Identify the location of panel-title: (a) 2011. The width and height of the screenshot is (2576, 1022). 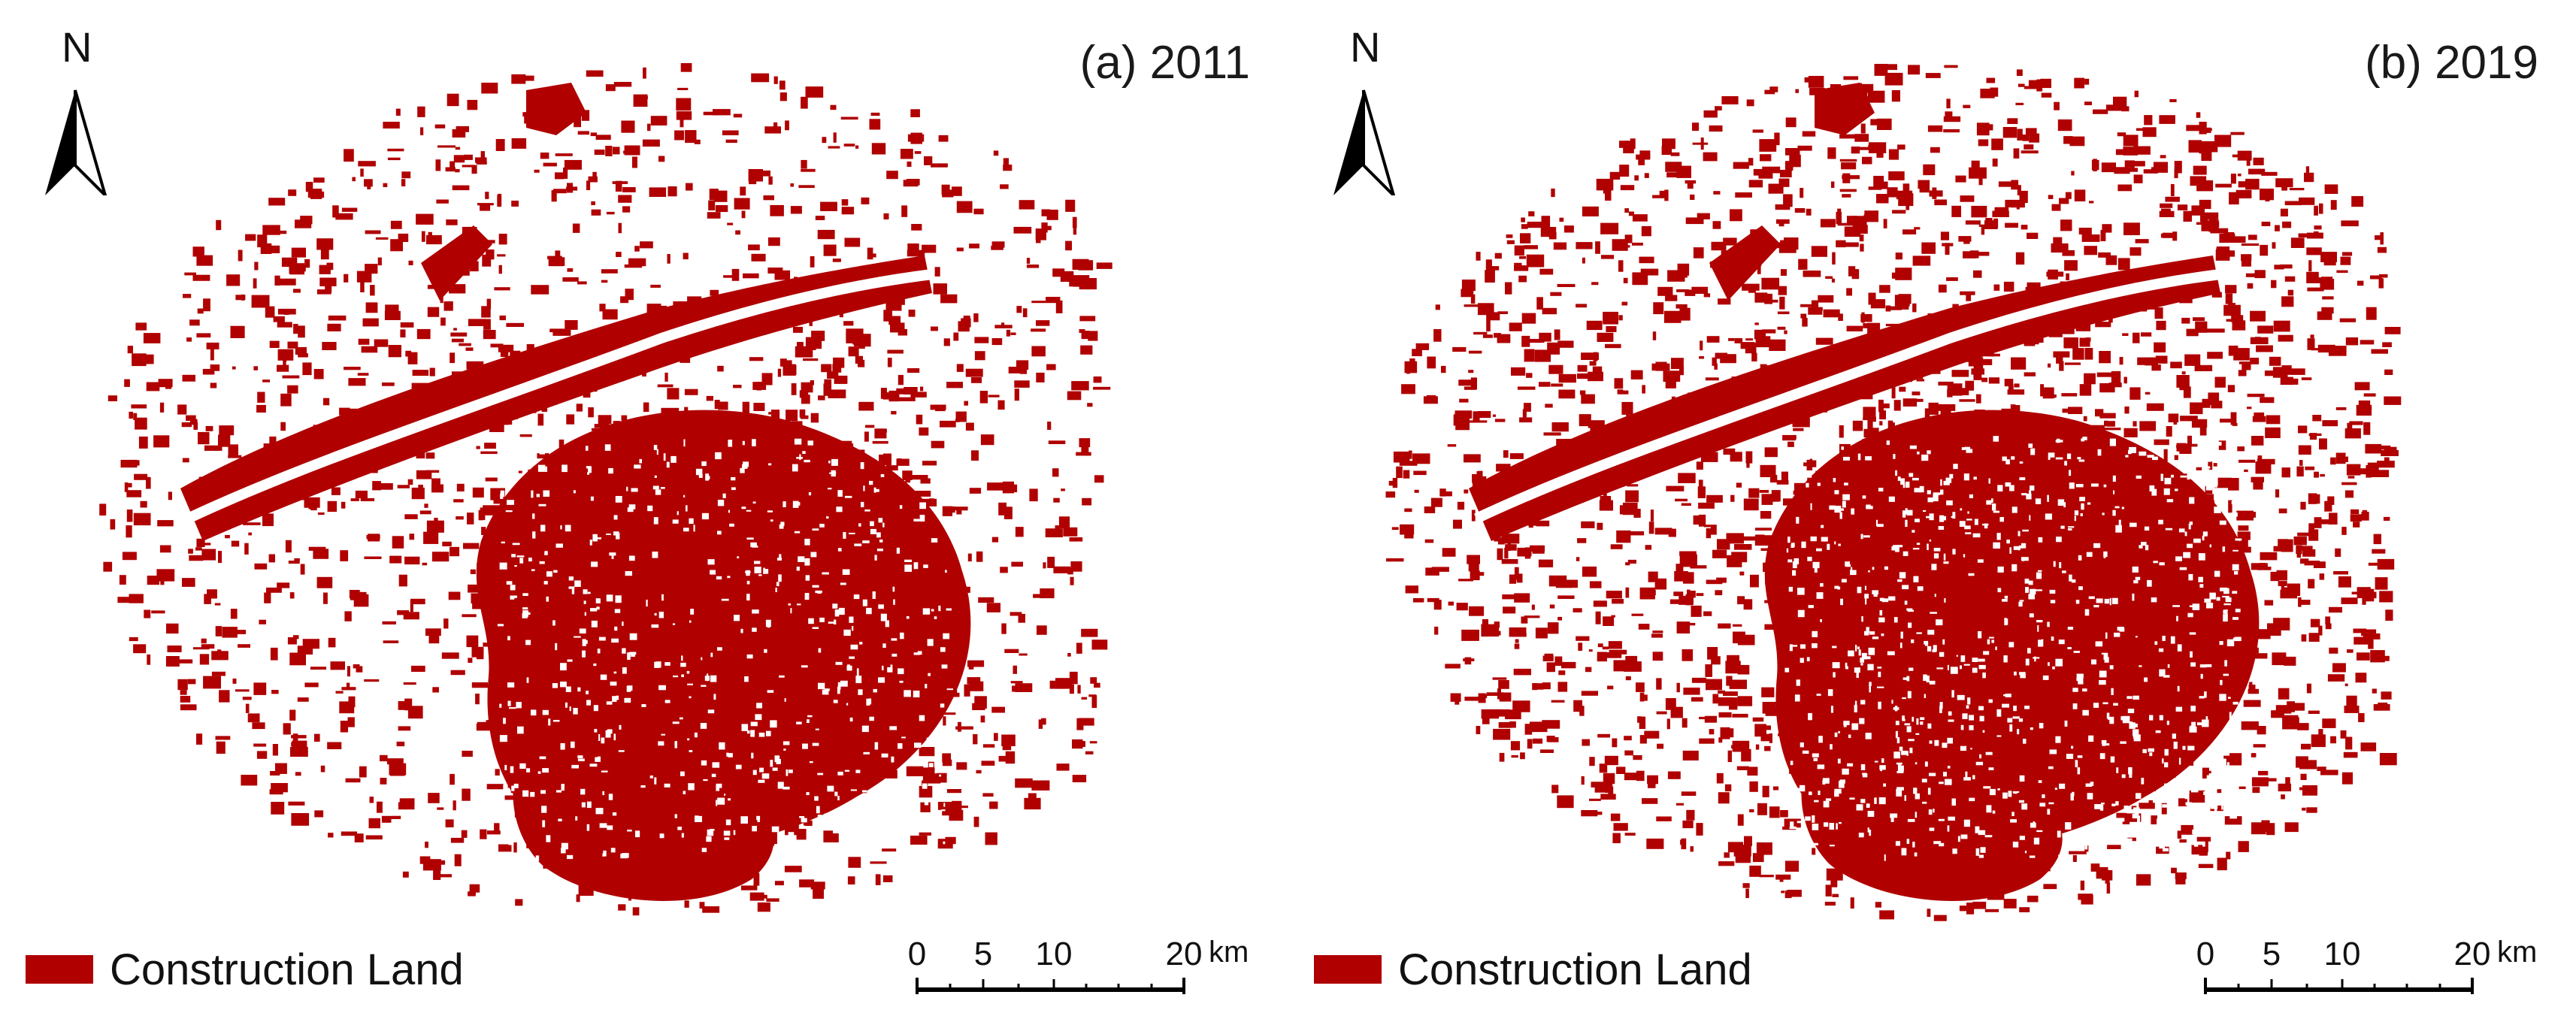
(1164, 63).